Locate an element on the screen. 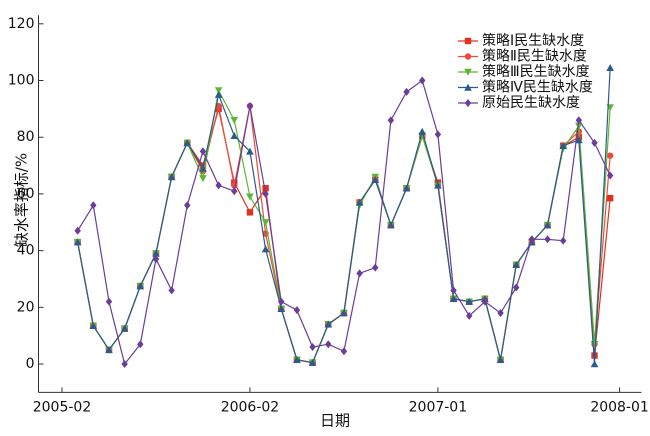 The width and height of the screenshot is (650, 436). x-tick-label: 2005-02 is located at coordinates (62, 407).